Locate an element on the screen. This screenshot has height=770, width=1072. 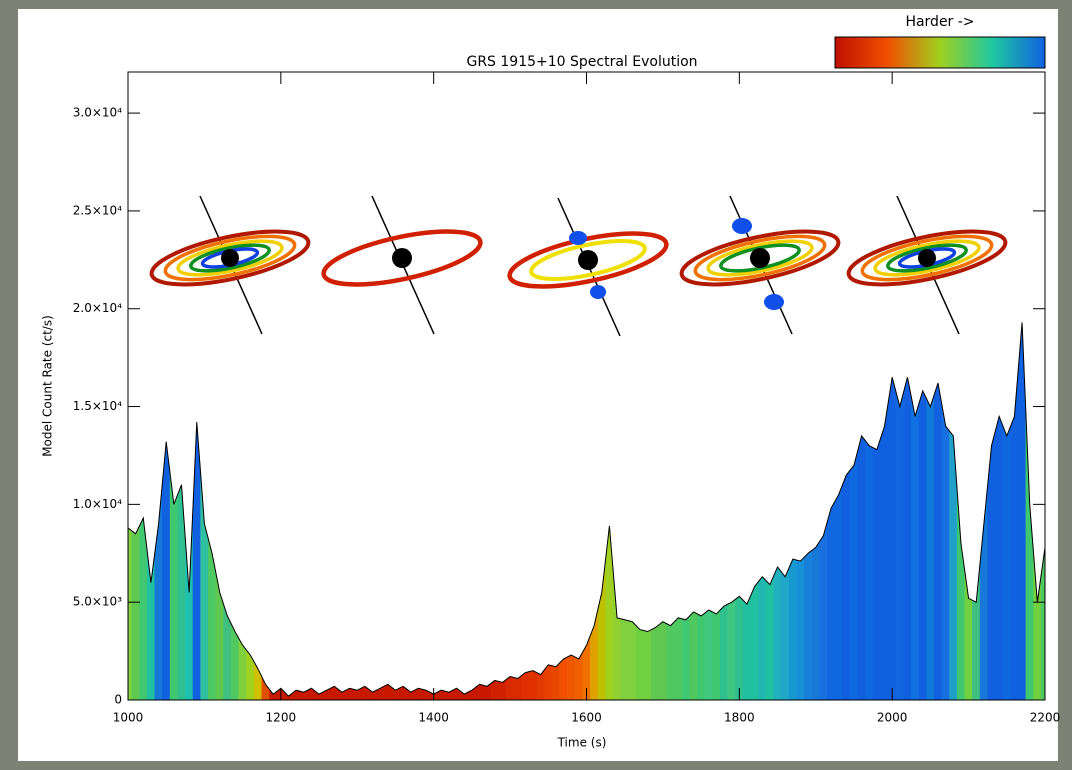
y-tick-label: 2.0×10⁴ is located at coordinates (97, 308).